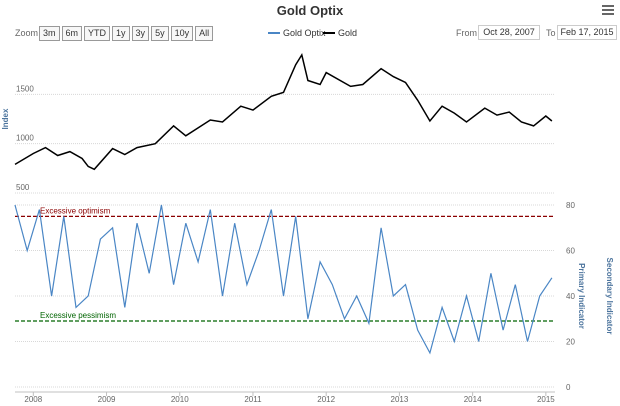 This screenshot has width=620, height=406. Describe the element at coordinates (72, 33) in the screenshot. I see `zoom-6m-button: 6m` at that location.